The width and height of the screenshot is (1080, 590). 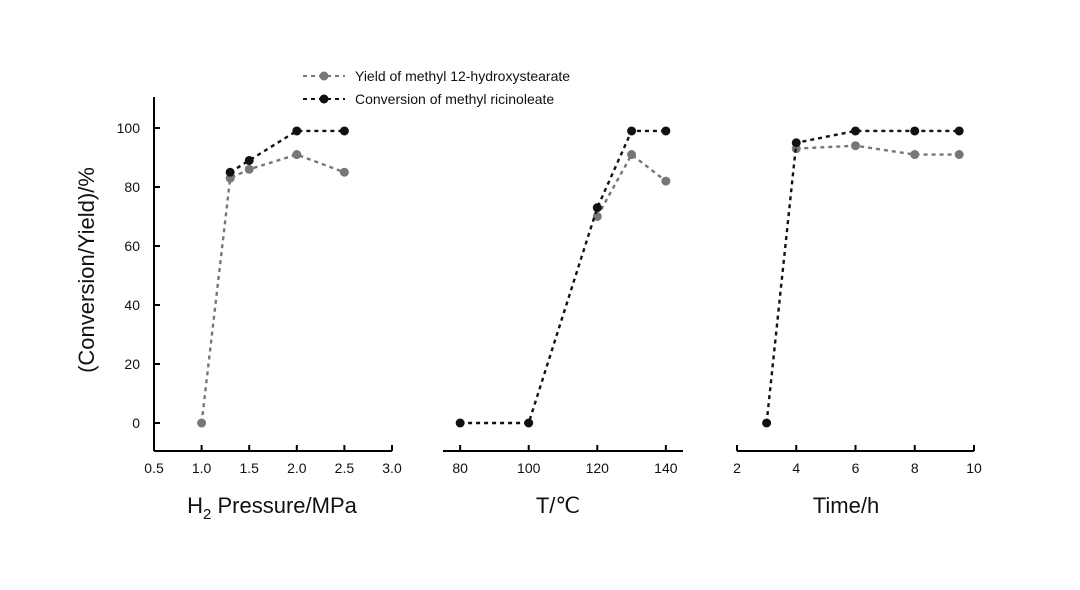 What do you see at coordinates (462, 76) in the screenshot?
I see `legend-label-yield: Yield of methyl 12-hydroxystearate` at bounding box center [462, 76].